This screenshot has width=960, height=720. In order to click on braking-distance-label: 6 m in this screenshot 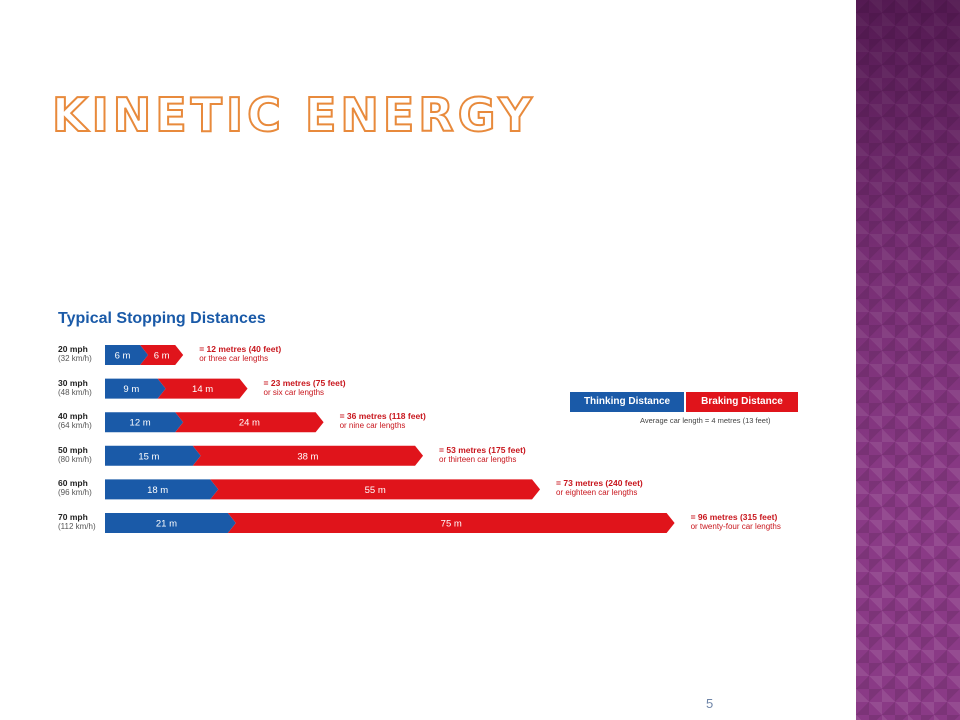, I will do `click(162, 356)`.